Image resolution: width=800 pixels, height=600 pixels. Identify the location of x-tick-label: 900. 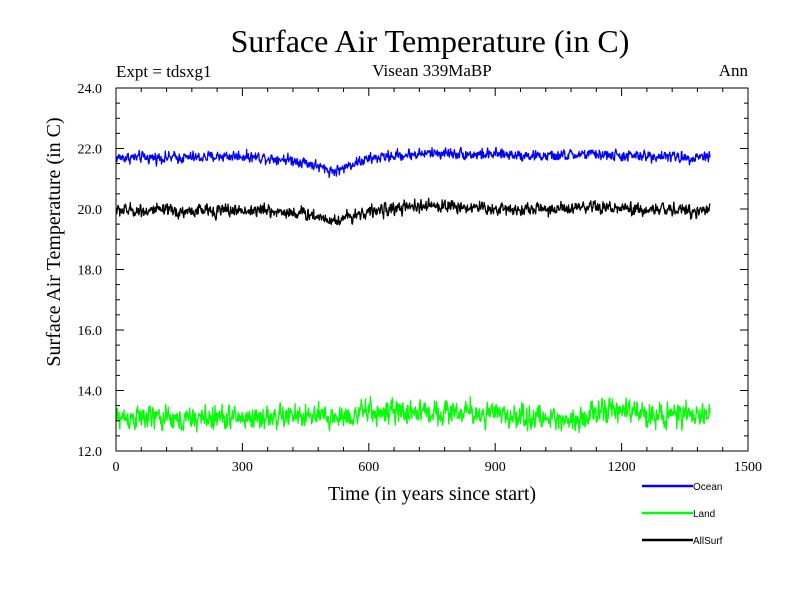
(495, 467).